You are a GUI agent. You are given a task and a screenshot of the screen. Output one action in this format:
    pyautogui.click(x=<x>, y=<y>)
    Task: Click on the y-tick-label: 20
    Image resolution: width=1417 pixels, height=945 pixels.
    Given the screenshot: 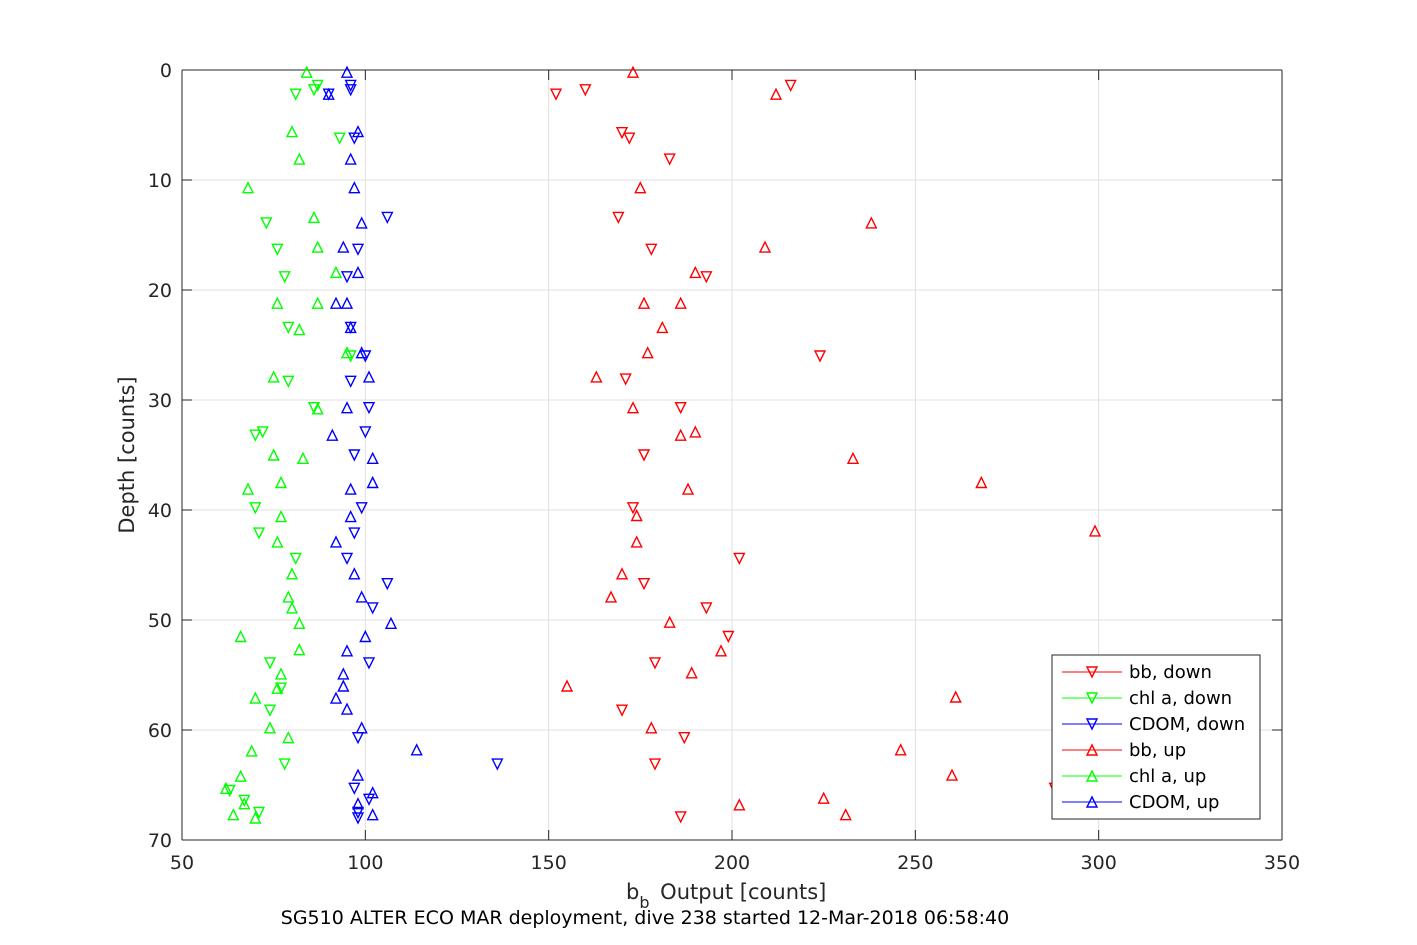 What is the action you would take?
    pyautogui.click(x=160, y=291)
    